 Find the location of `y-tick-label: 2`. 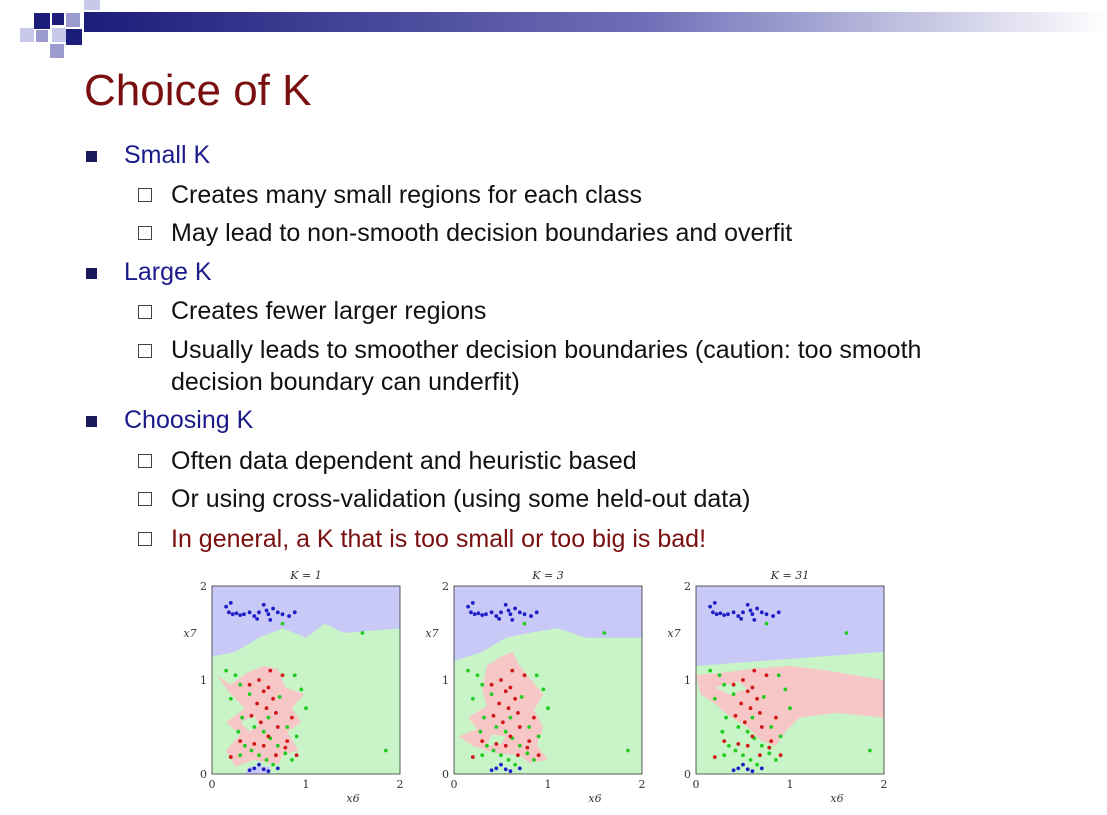

y-tick-label: 2 is located at coordinates (445, 586).